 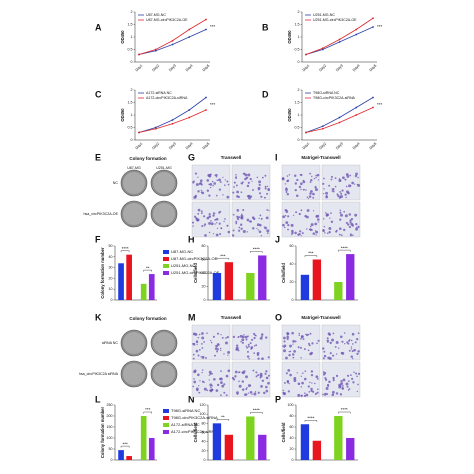 I want to click on x-tick-label: Day5, so click(x=373, y=146).